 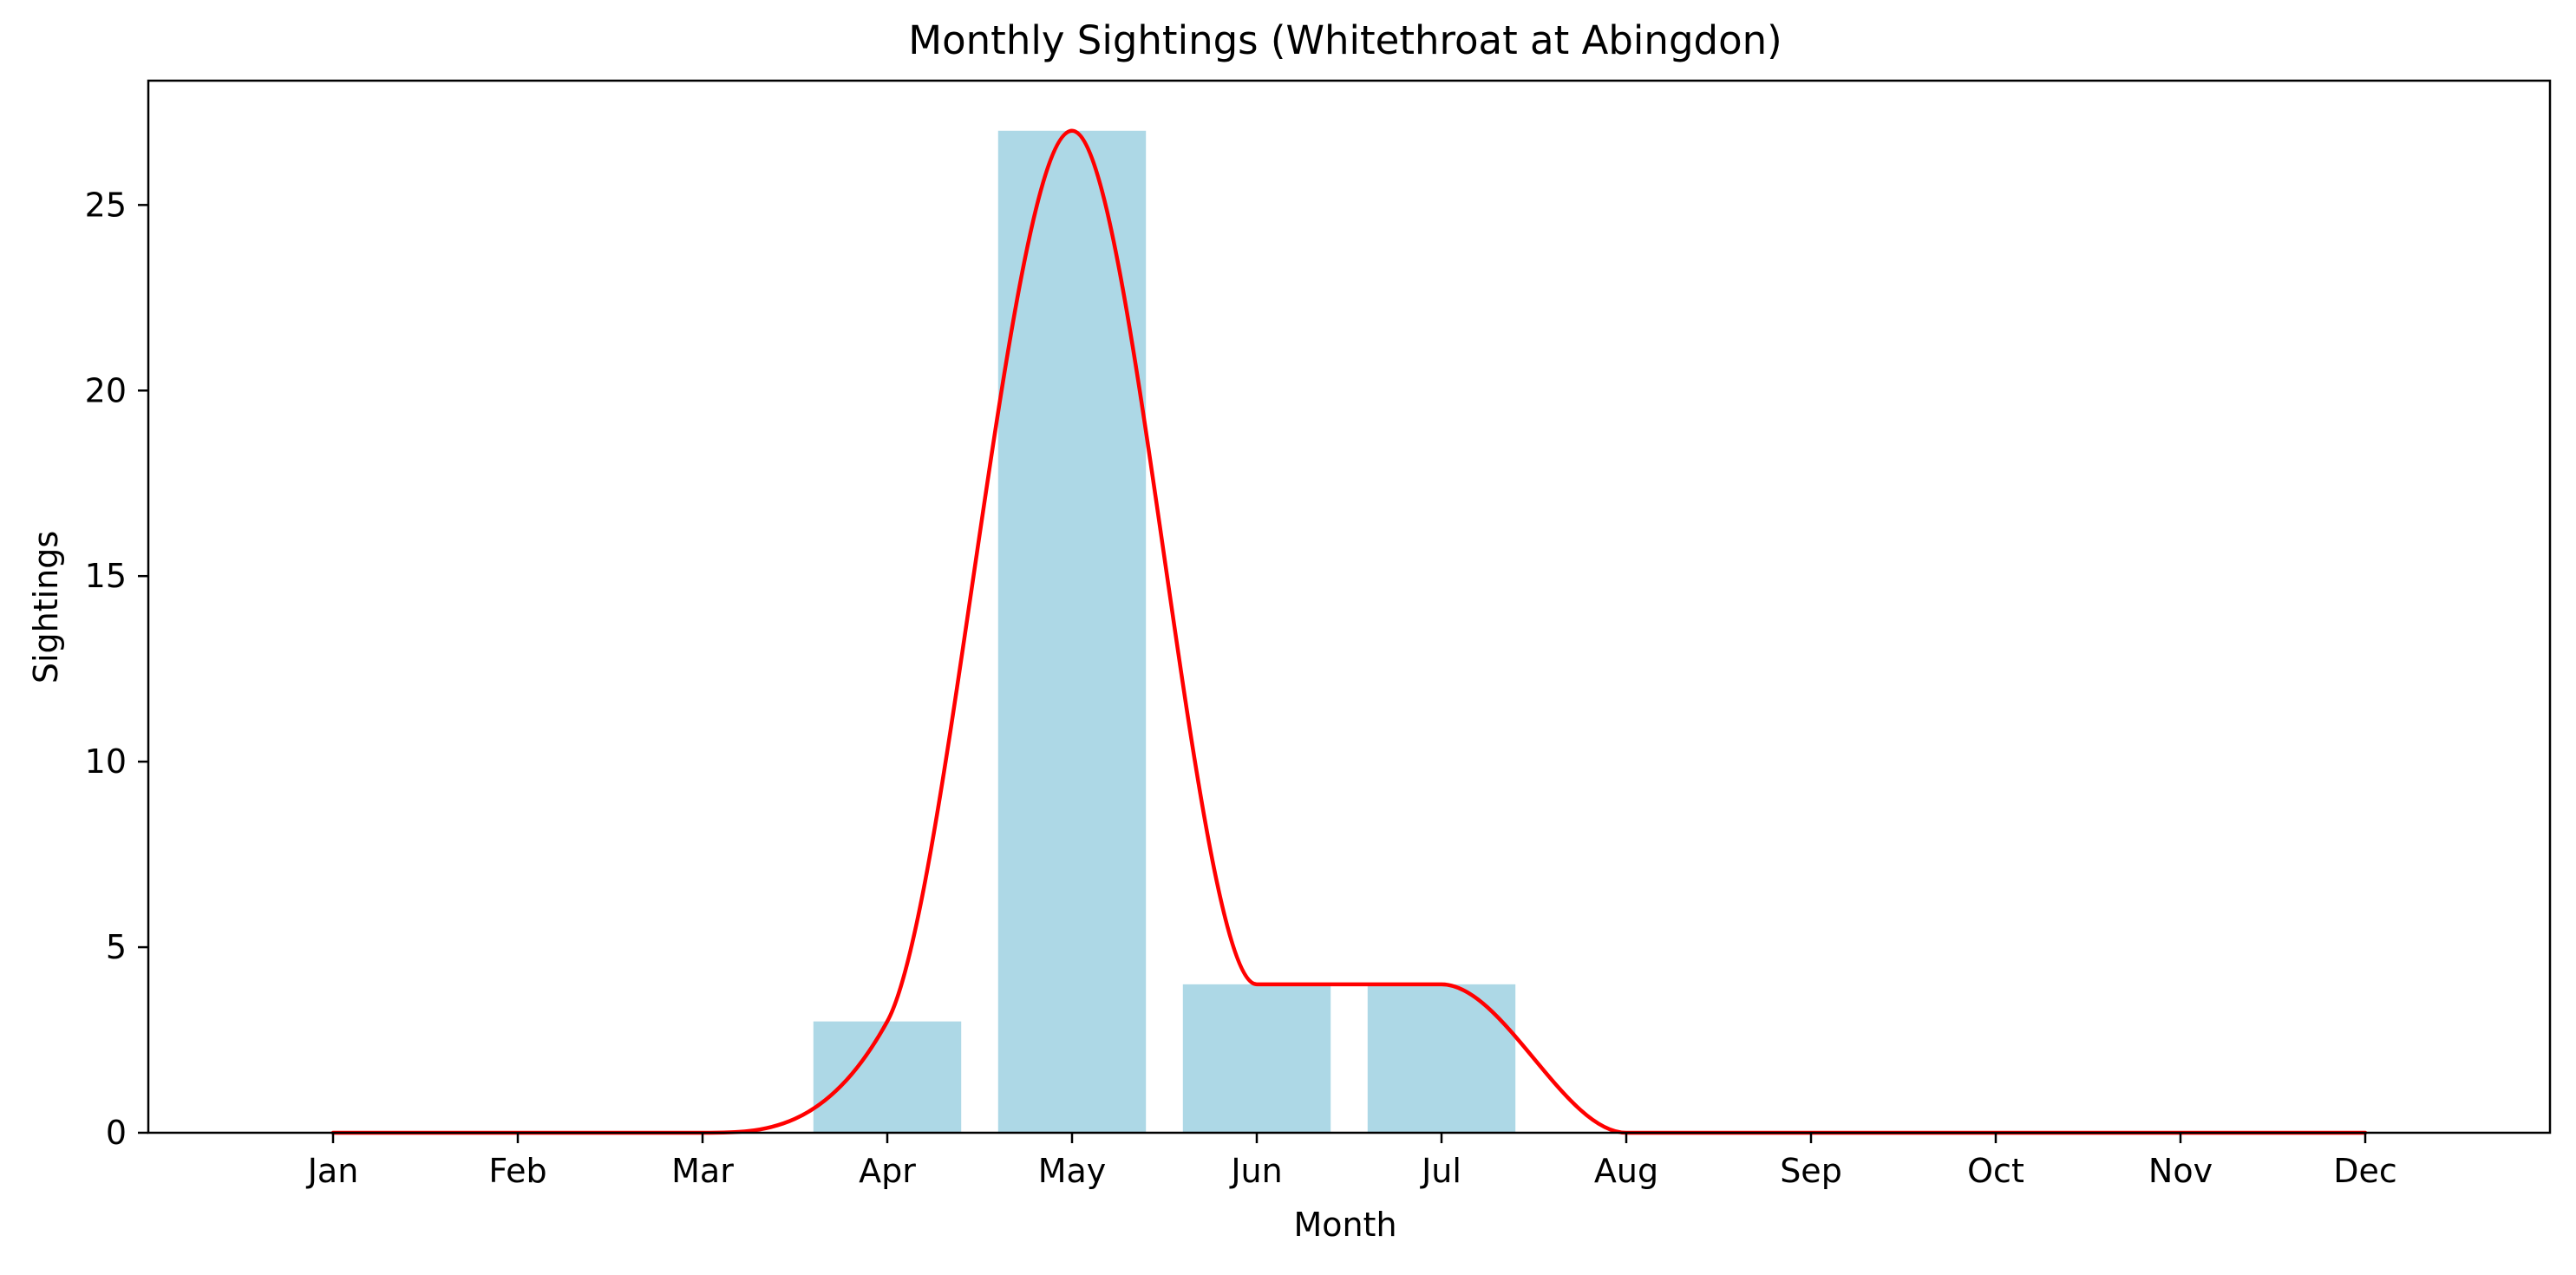 What do you see at coordinates (702, 1171) in the screenshot?
I see `x-tick-label-mar: Mar` at bounding box center [702, 1171].